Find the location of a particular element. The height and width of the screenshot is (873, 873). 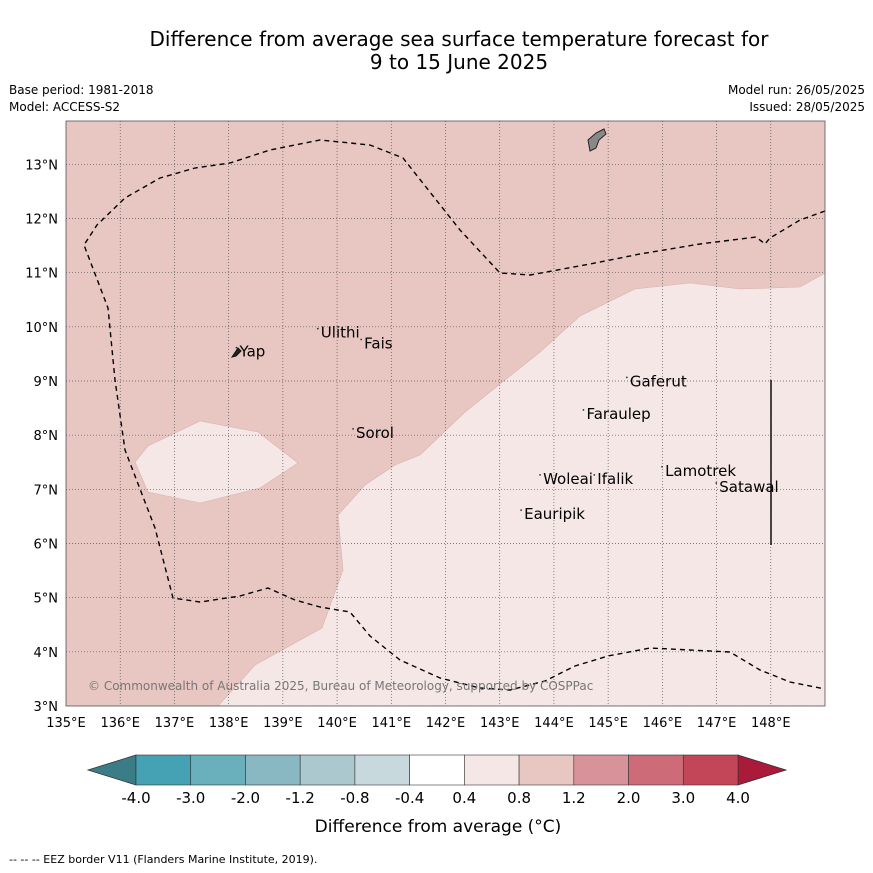

lat-tick-label: 11°N is located at coordinates (41, 274).